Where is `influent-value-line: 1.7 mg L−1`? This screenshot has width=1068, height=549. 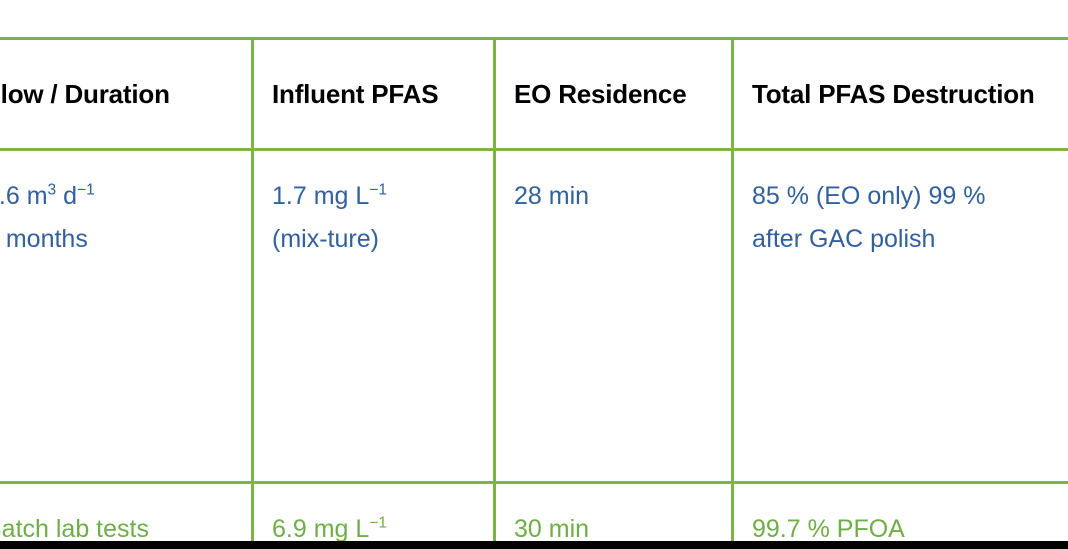
influent-value-line: 1.7 mg L−1 is located at coordinates (373, 196).